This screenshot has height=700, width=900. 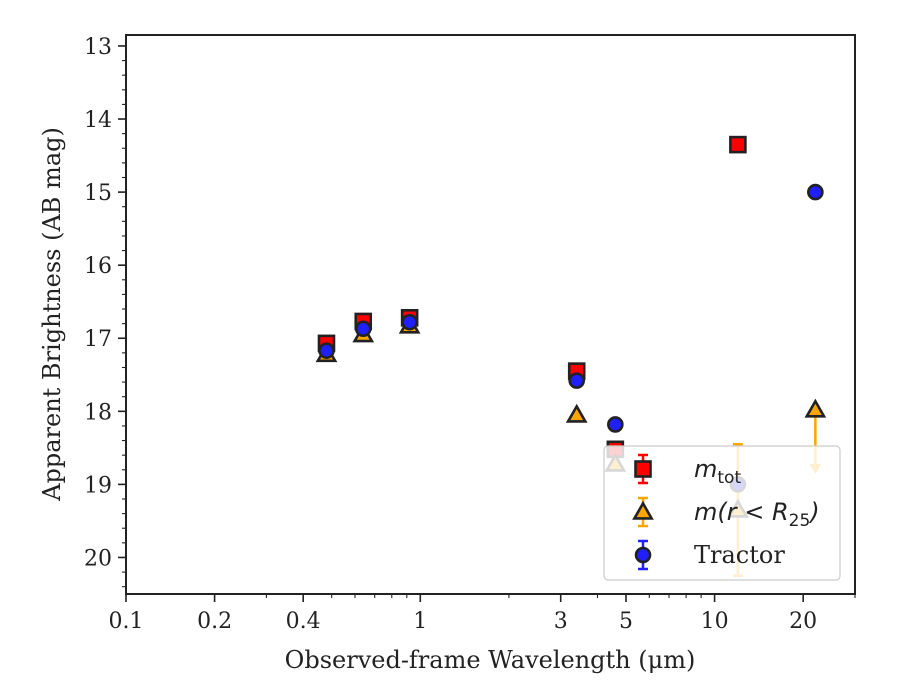 I want to click on x-tick-label: 0.4, so click(x=303, y=621).